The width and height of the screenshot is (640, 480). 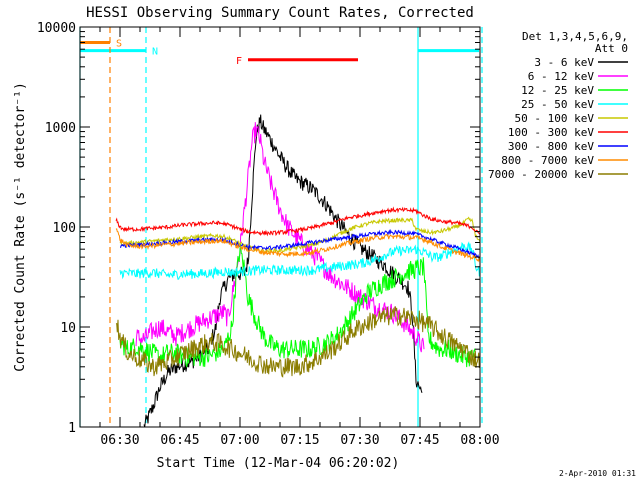 I want to click on x-tick-label: 07:45, so click(x=419, y=440).